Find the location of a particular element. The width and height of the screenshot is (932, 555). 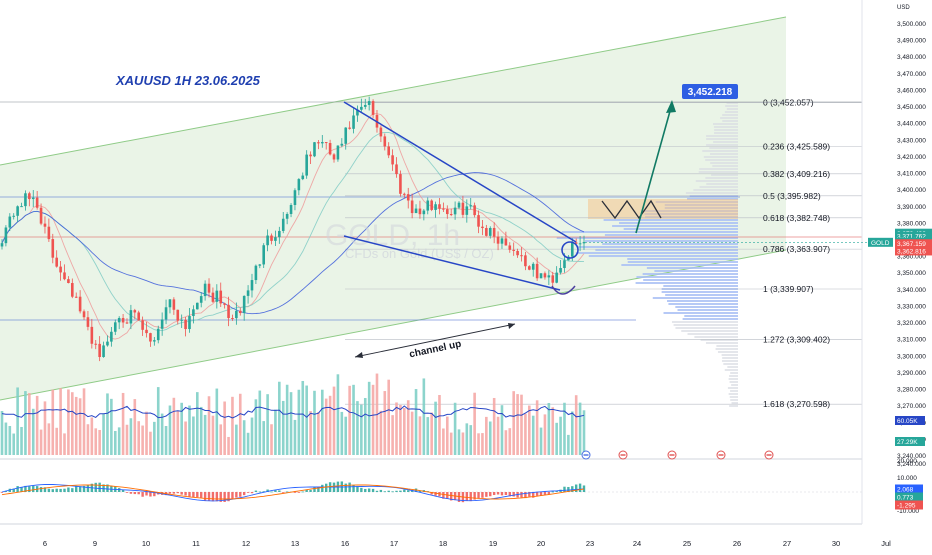

time-tick: Jul is located at coordinates (886, 543).